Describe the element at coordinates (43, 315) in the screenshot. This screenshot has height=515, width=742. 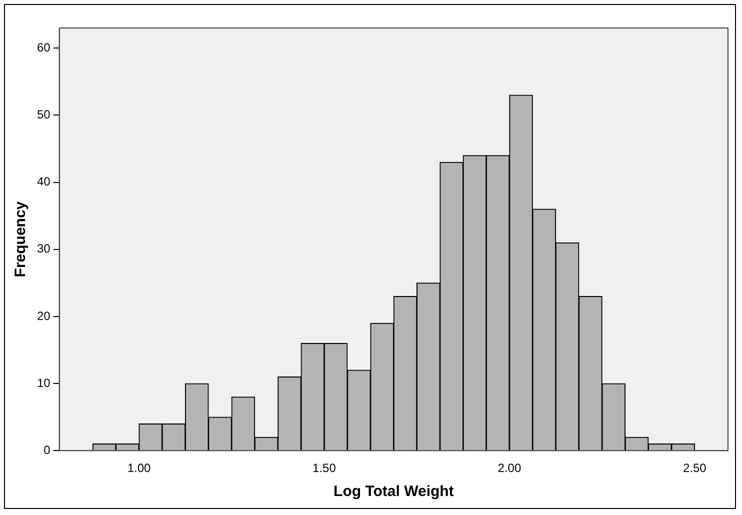
I see `y-tick-label: 20` at that location.